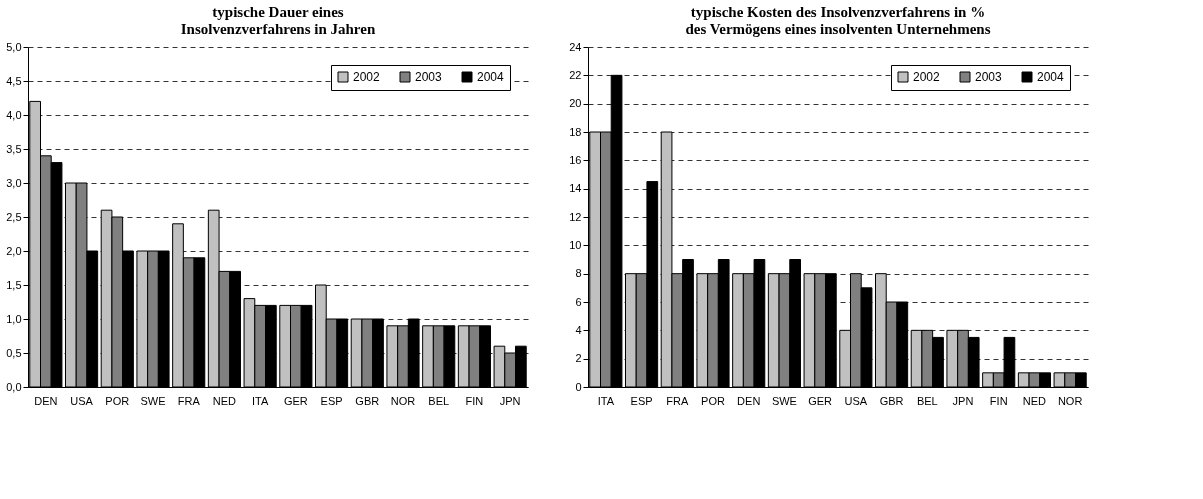 The width and height of the screenshot is (1203, 499). Describe the element at coordinates (578, 358) in the screenshot. I see `y-tick-label: 2` at that location.